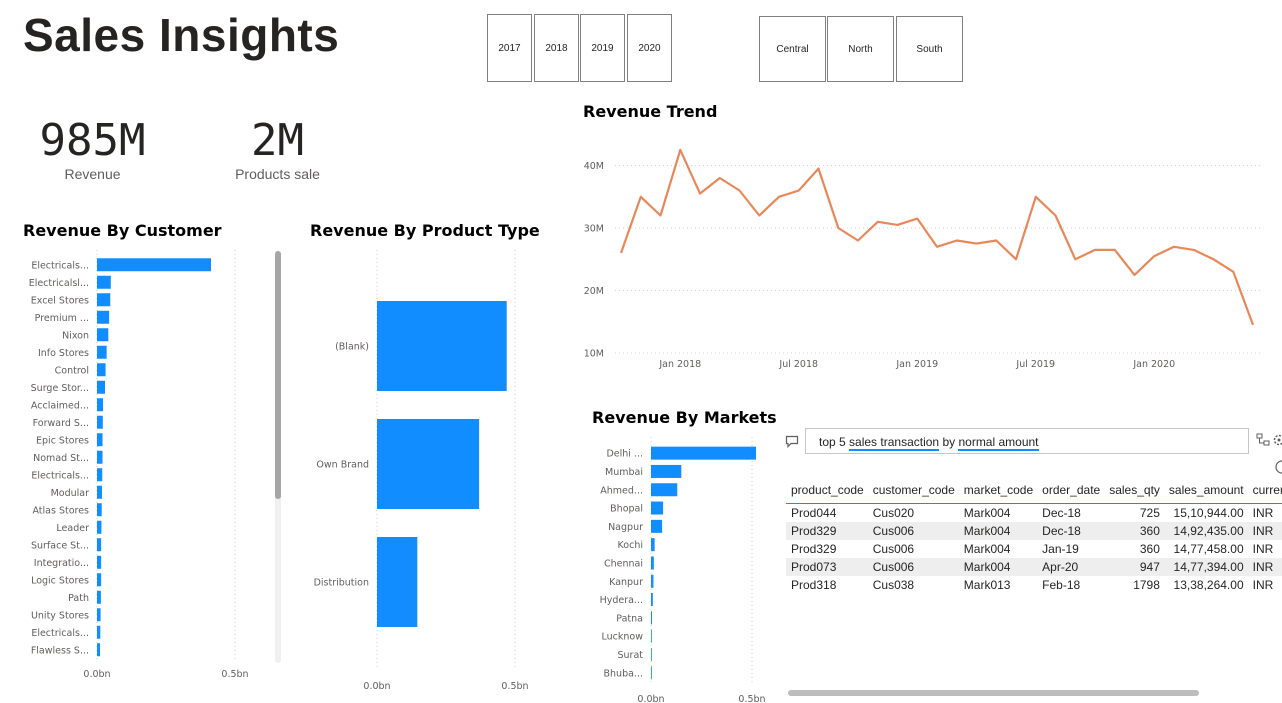 The height and width of the screenshot is (703, 1282). I want to click on table-cell: Prod329, so click(827, 531).